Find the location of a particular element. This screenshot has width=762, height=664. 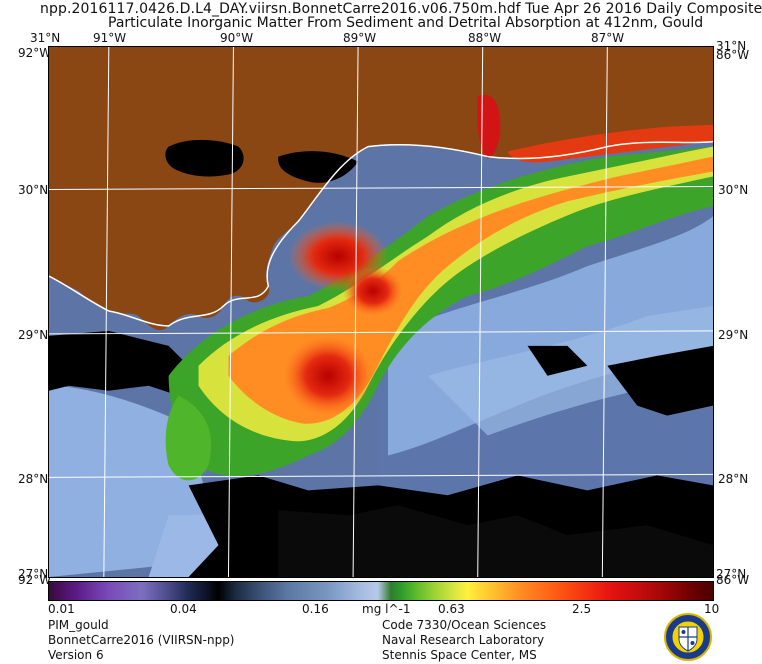

lat-label-30n-right: 30°N is located at coordinates (733, 190).